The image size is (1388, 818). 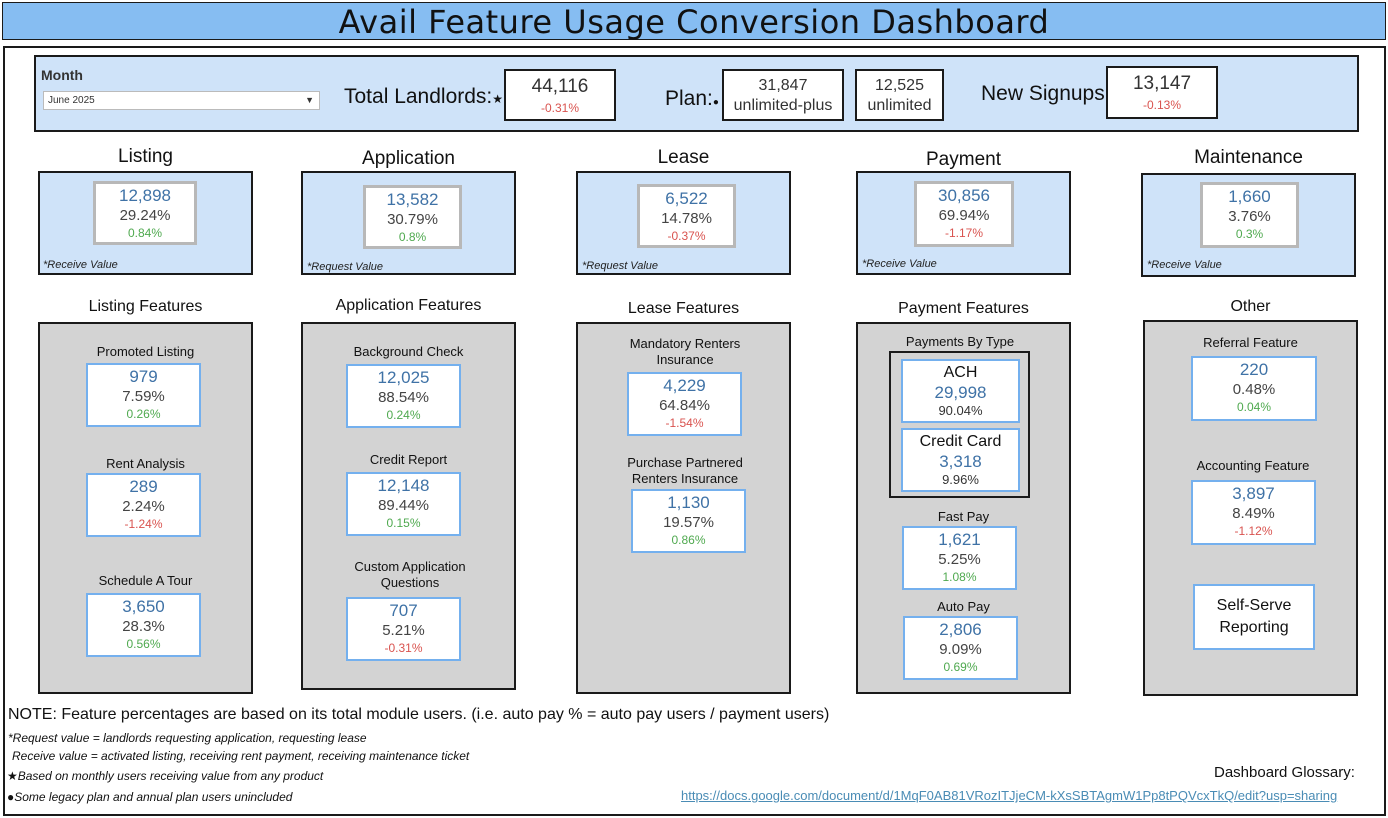 I want to click on feature-name: Background Check, so click(x=408, y=351).